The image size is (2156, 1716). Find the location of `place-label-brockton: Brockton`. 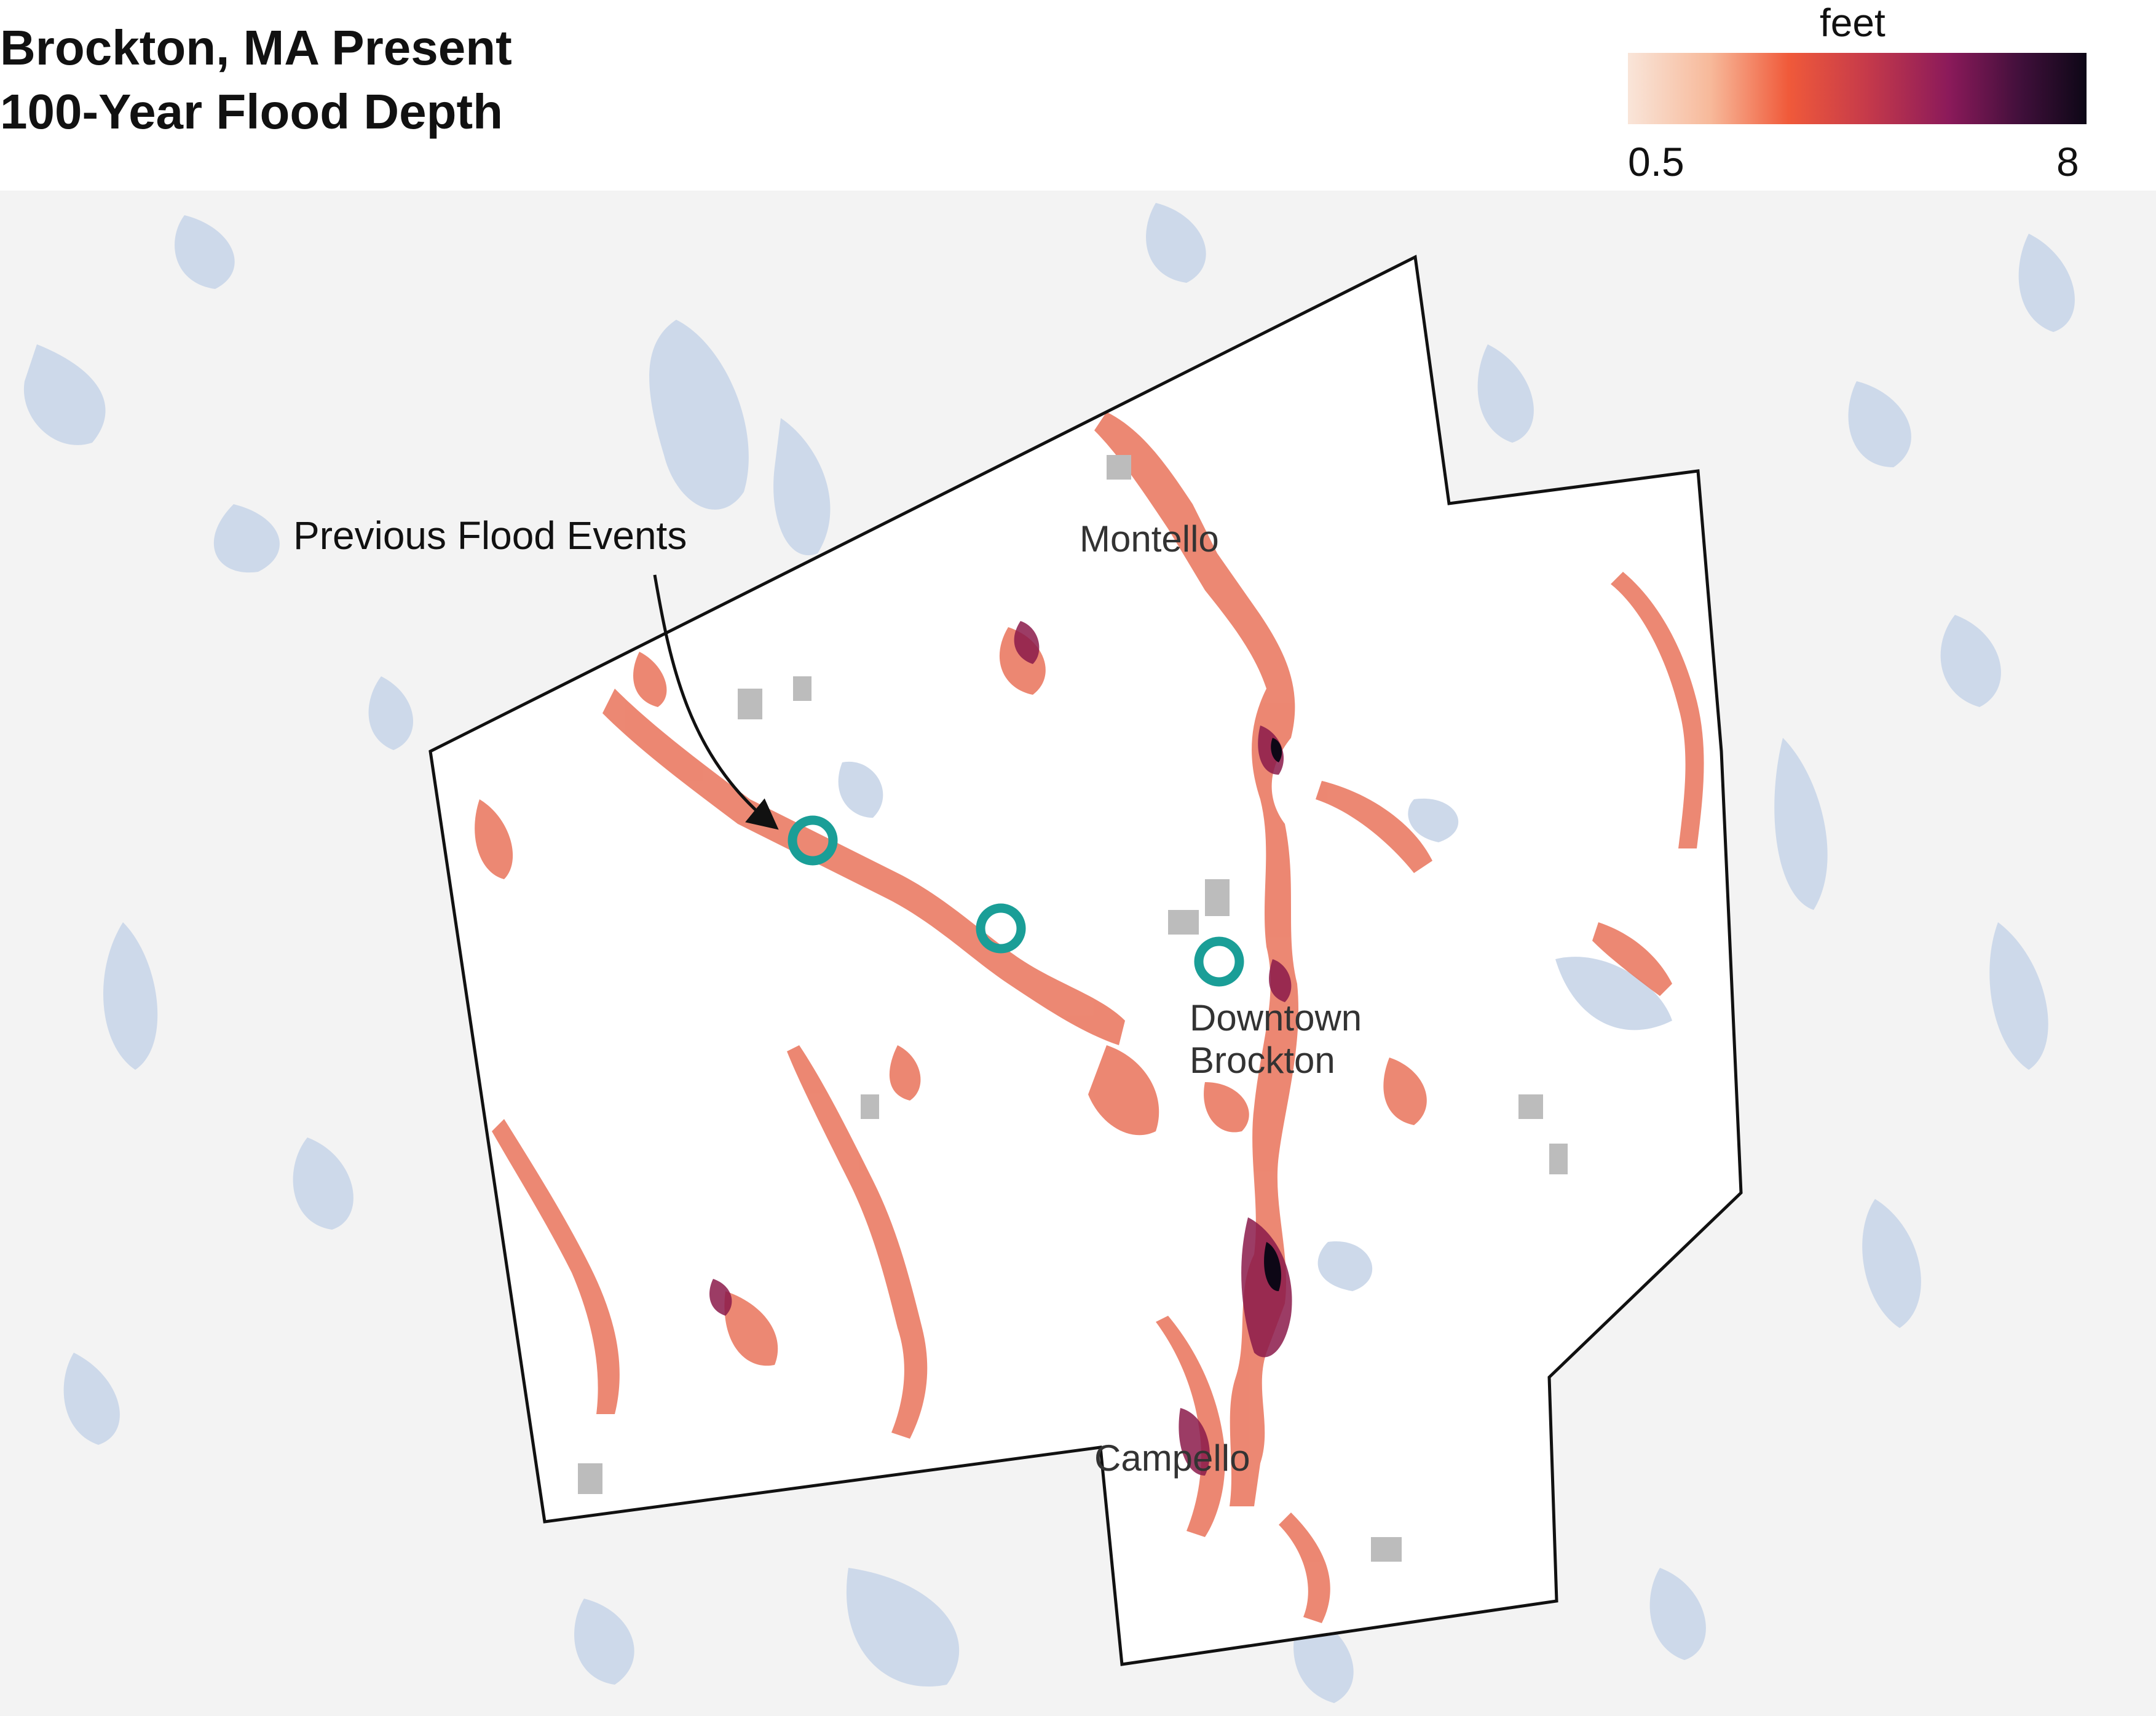

place-label-brockton: Brockton is located at coordinates (1262, 1060).